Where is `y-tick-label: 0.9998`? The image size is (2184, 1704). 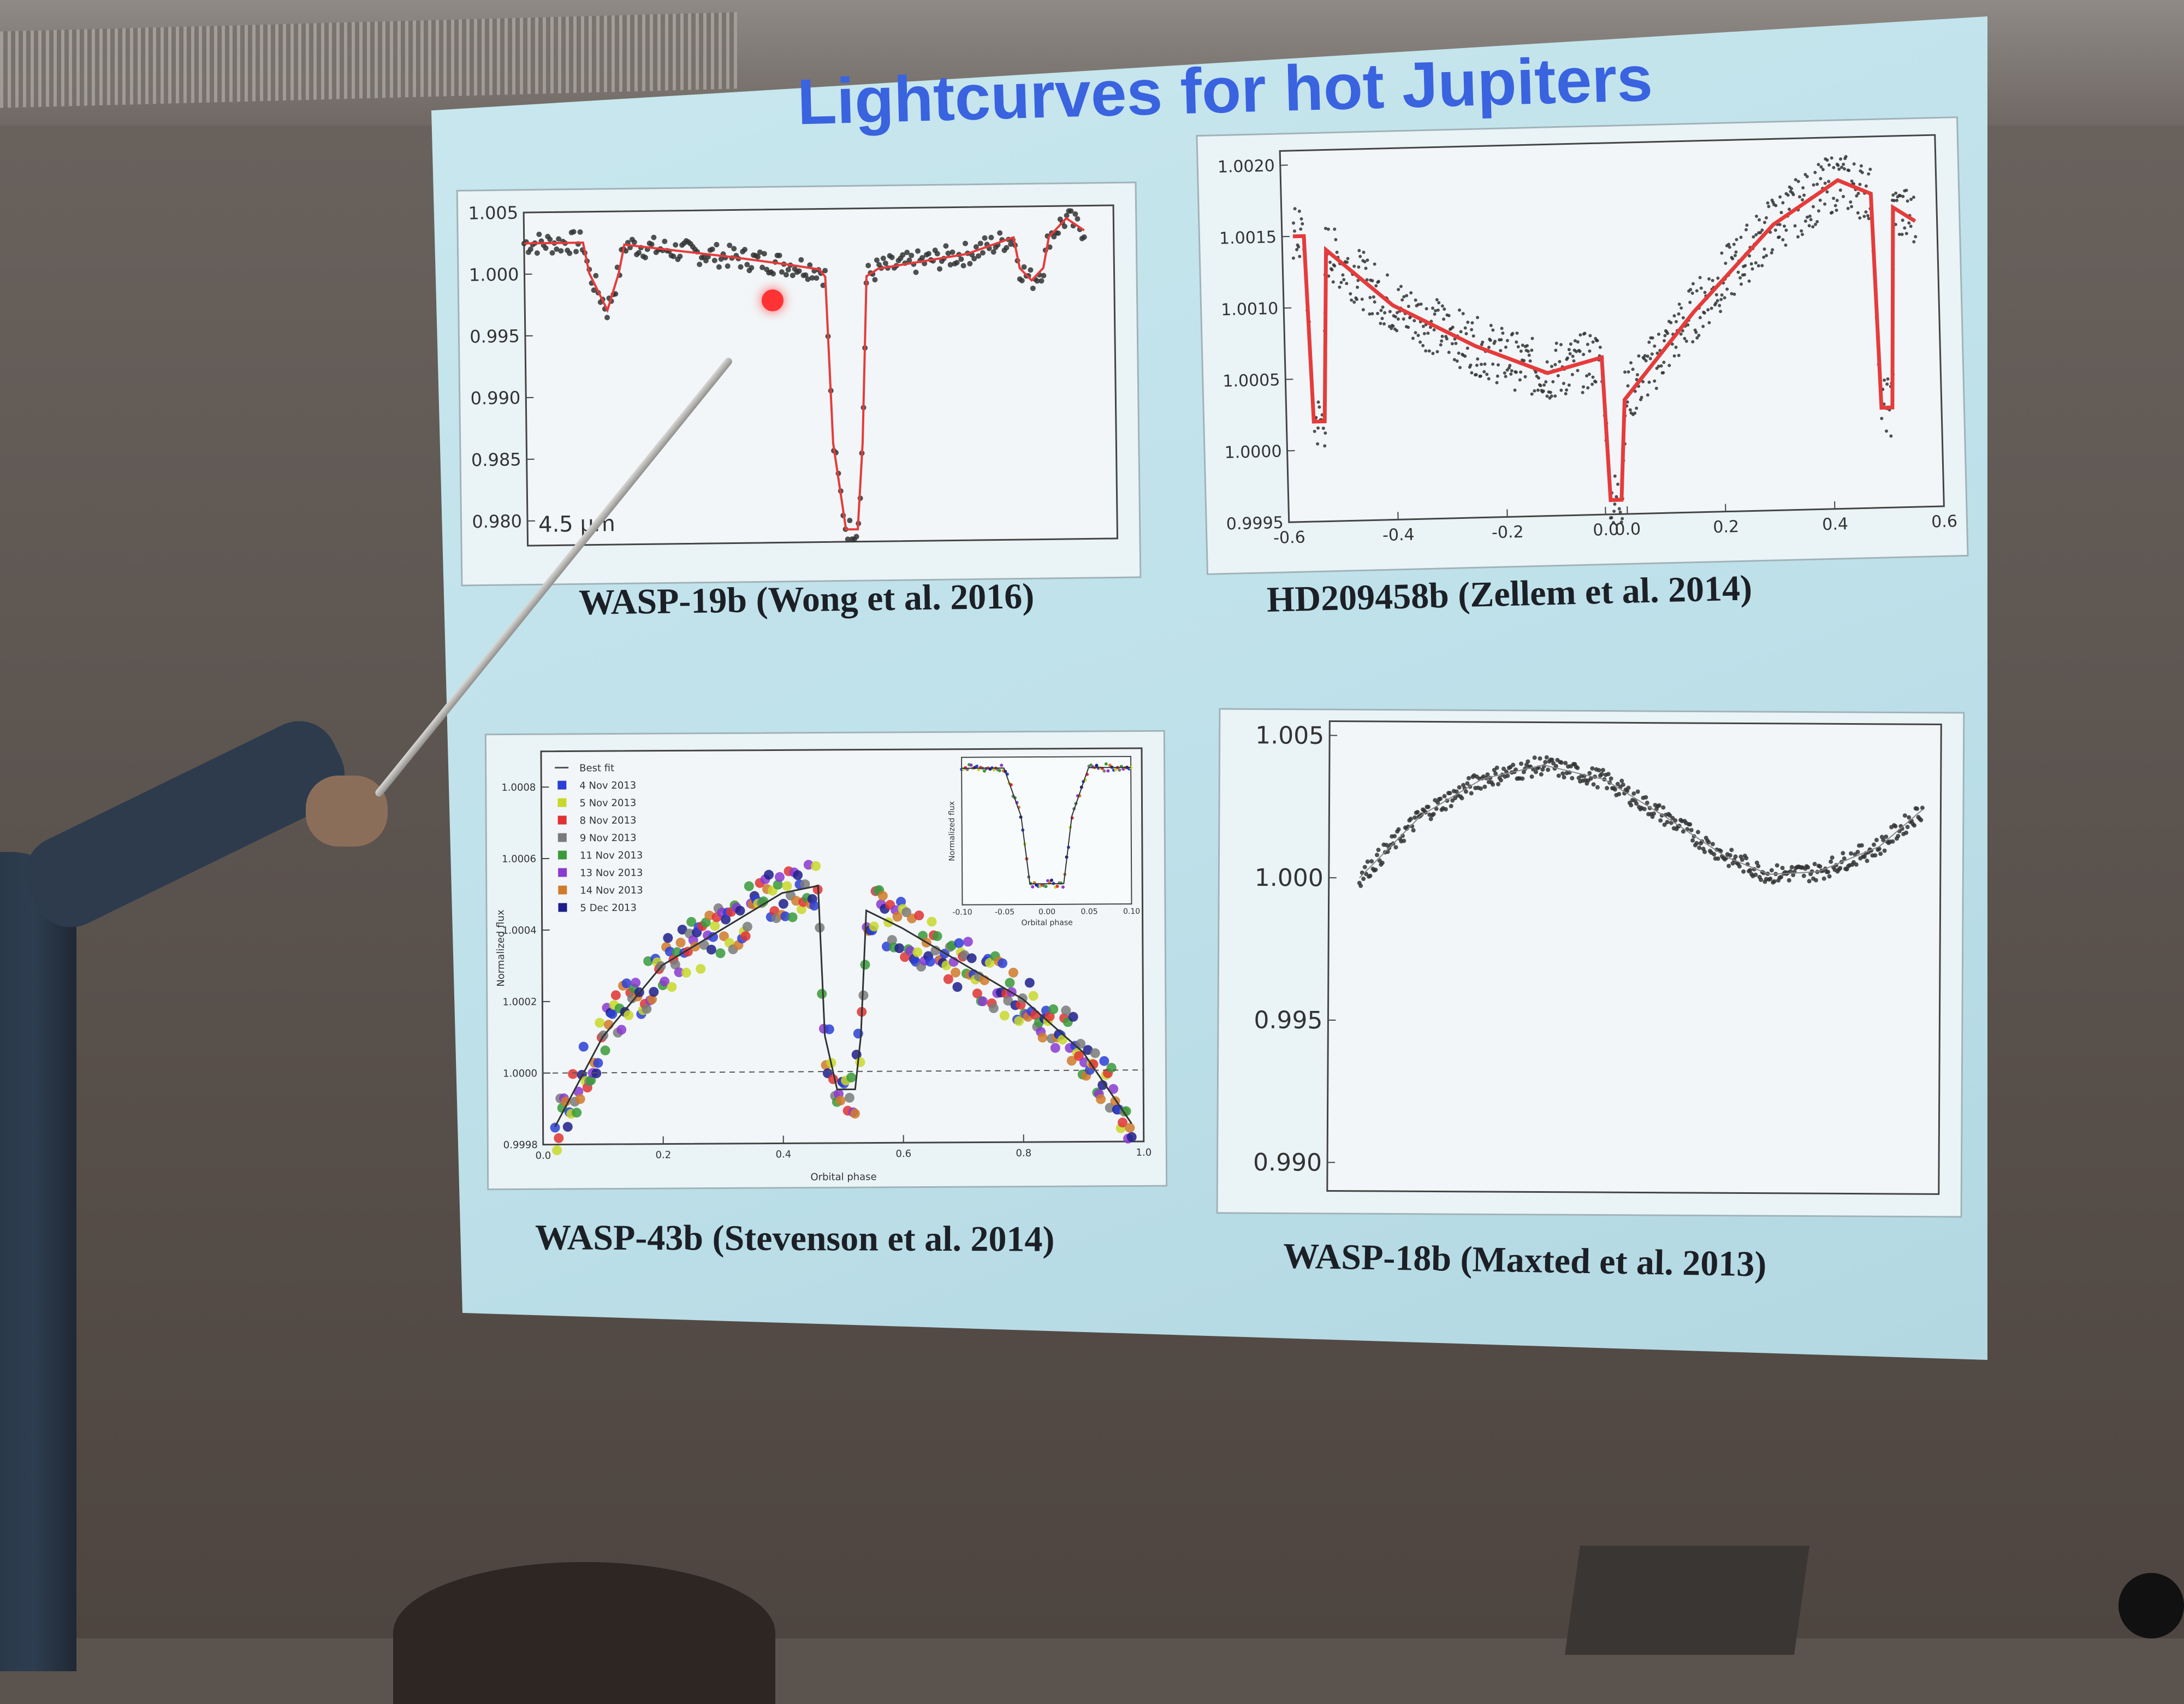
y-tick-label: 0.9998 is located at coordinates (520, 1145).